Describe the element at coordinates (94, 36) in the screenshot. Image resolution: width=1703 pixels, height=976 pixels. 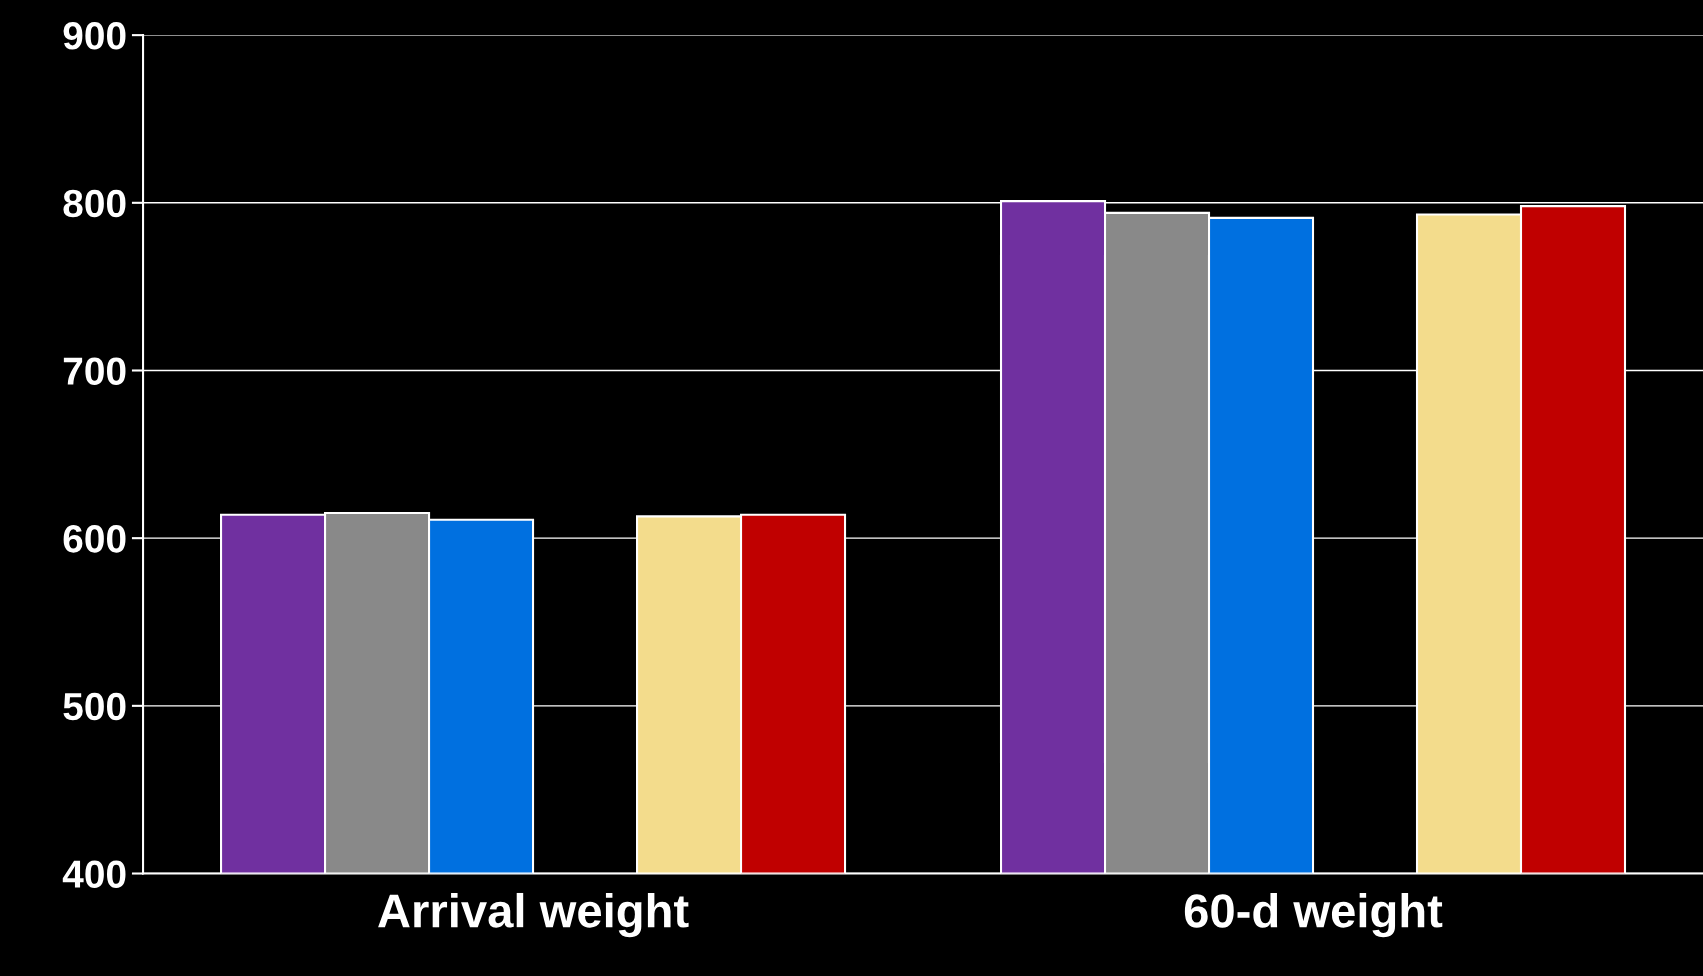
I see `y-tick-label: 900` at that location.